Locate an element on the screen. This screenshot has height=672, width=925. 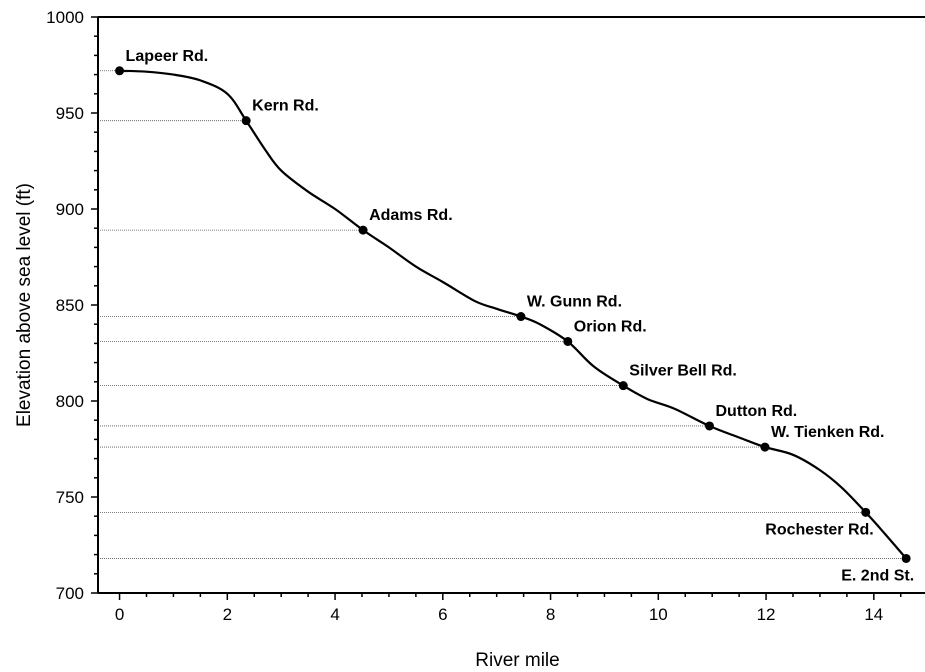
y-tick-label: 800 is located at coordinates (70, 401).